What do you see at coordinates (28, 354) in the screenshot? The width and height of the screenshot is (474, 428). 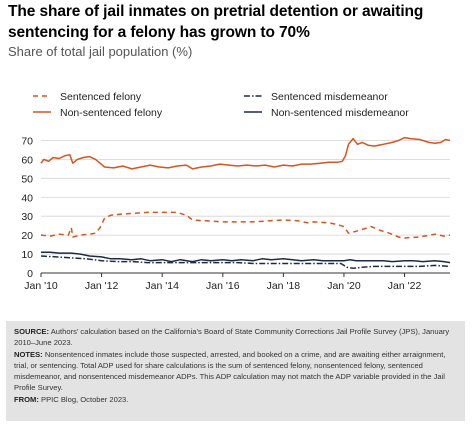 I see `notes-label: NOTES:` at bounding box center [28, 354].